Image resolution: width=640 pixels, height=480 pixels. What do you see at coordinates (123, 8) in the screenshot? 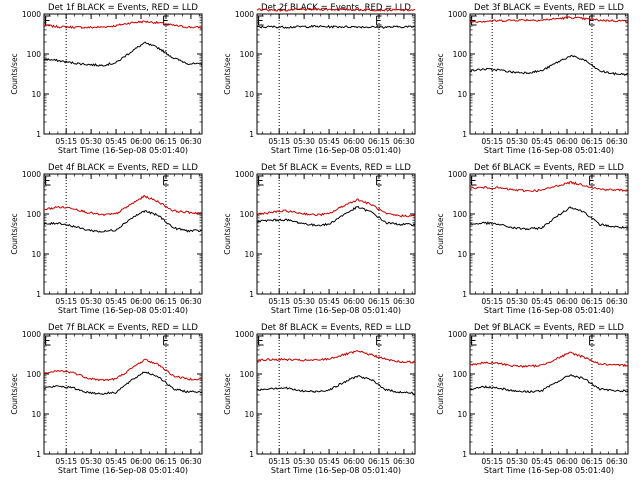
I see `chart-title: Det 1f BLACK = Events, RED = LLD` at bounding box center [123, 8].